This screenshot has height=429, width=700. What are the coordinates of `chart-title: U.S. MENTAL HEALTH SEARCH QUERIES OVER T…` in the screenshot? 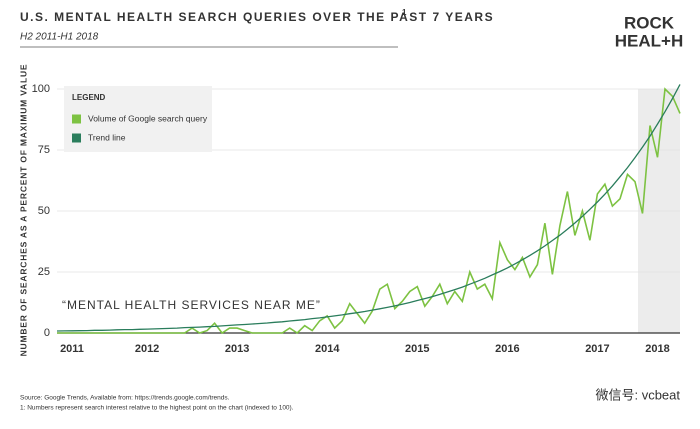 It's located at (257, 17).